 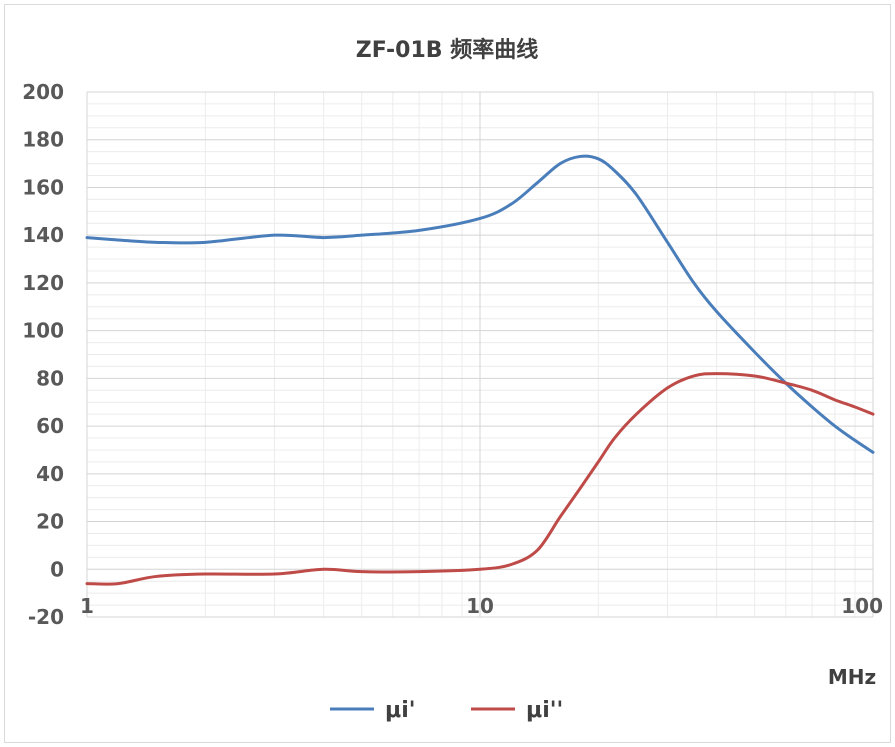 I want to click on chart-title: ZF-01B 频率曲线, so click(x=447, y=50).